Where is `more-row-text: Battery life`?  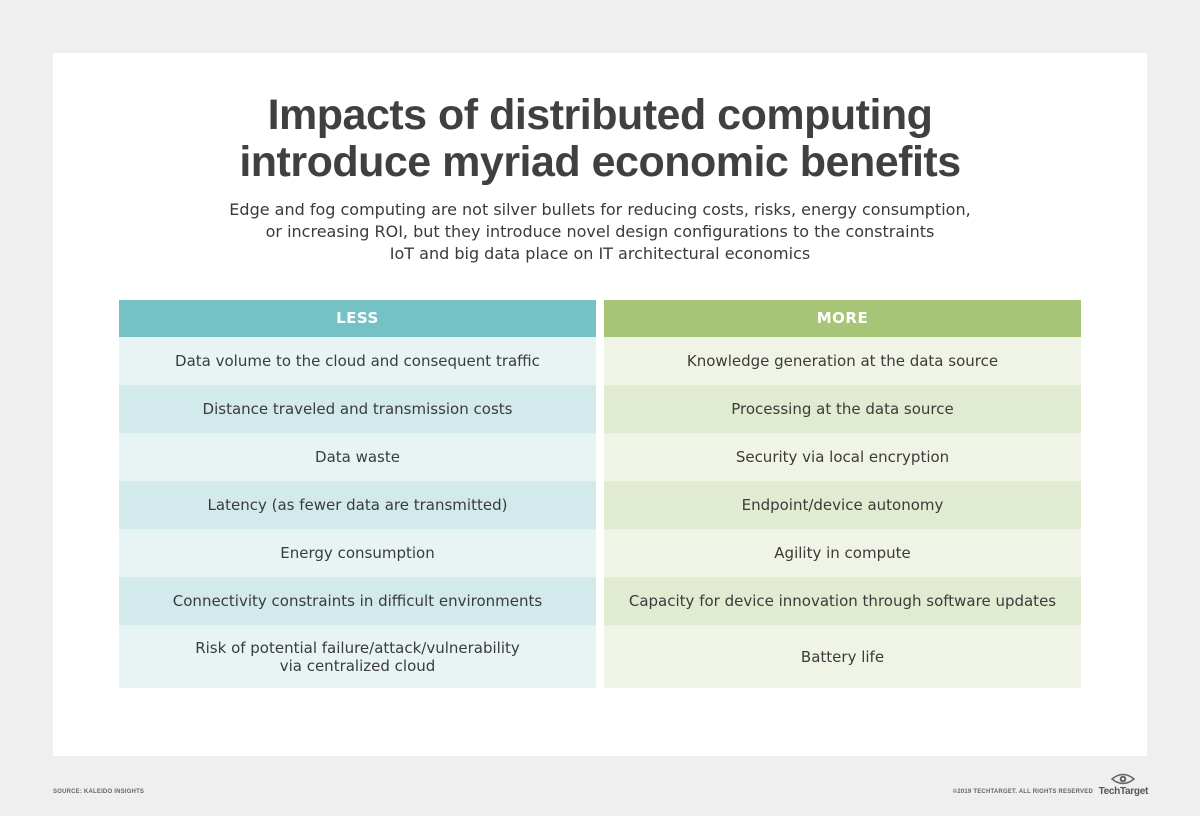 more-row-text: Battery life is located at coordinates (842, 656).